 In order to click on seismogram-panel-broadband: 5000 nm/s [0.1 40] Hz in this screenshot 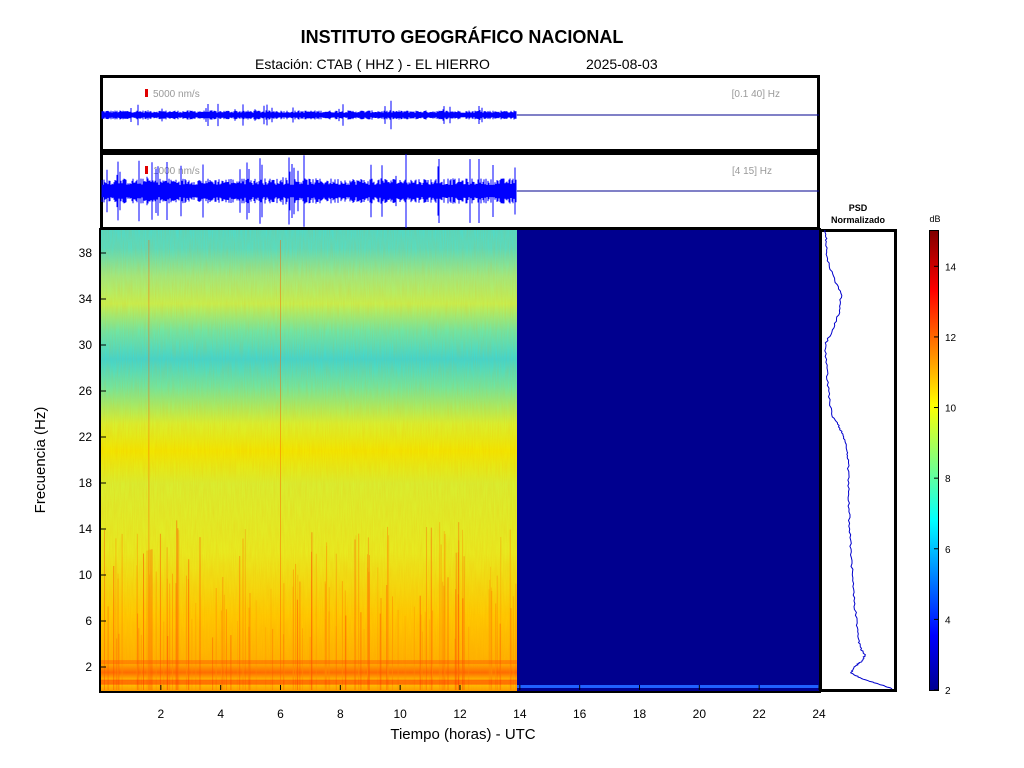, I will do `click(460, 113)`.